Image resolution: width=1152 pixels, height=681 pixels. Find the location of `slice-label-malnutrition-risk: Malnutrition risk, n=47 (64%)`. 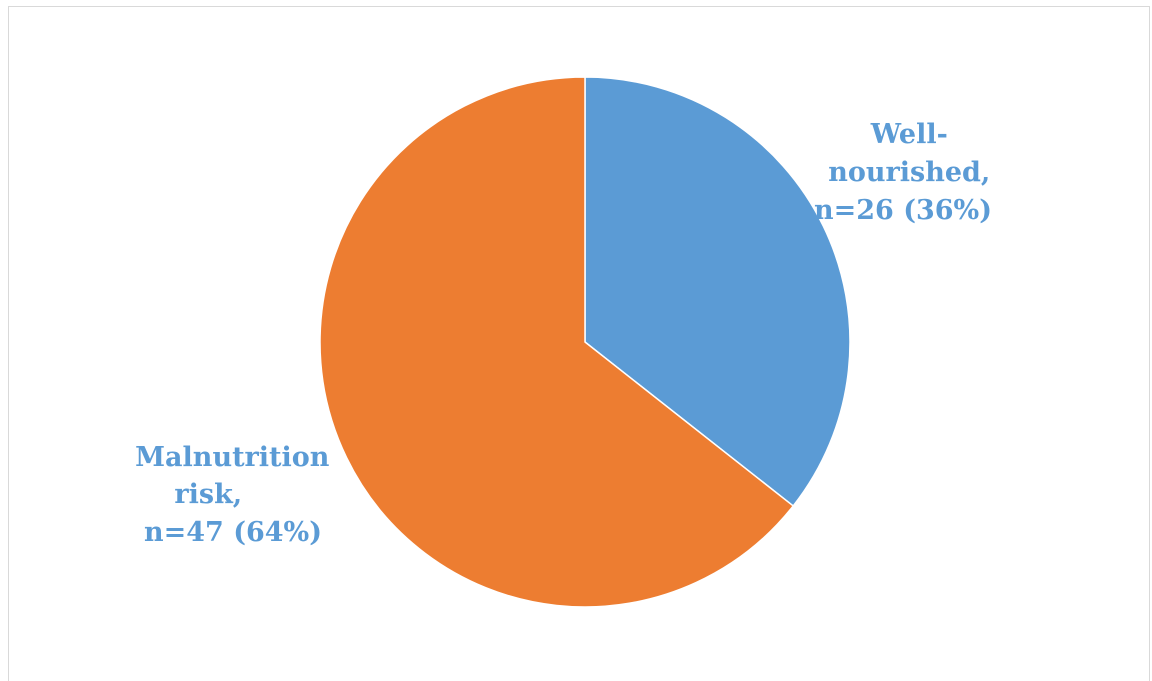

slice-label-malnutrition-risk: Malnutrition risk, n=47 (64%) is located at coordinates (237, 495).